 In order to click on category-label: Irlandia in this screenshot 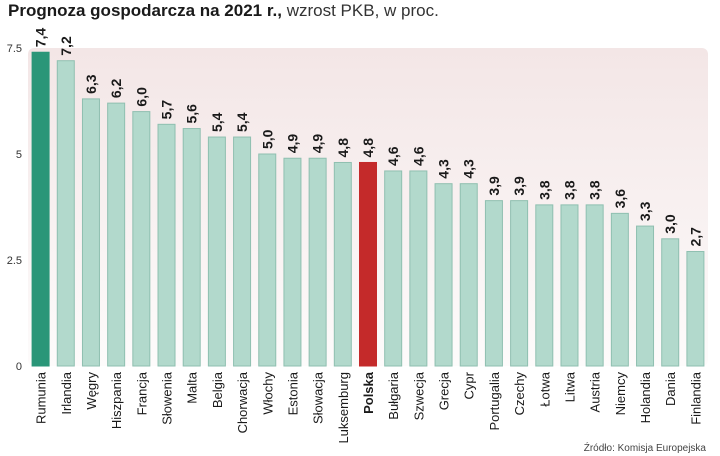, I will do `click(66, 392)`.